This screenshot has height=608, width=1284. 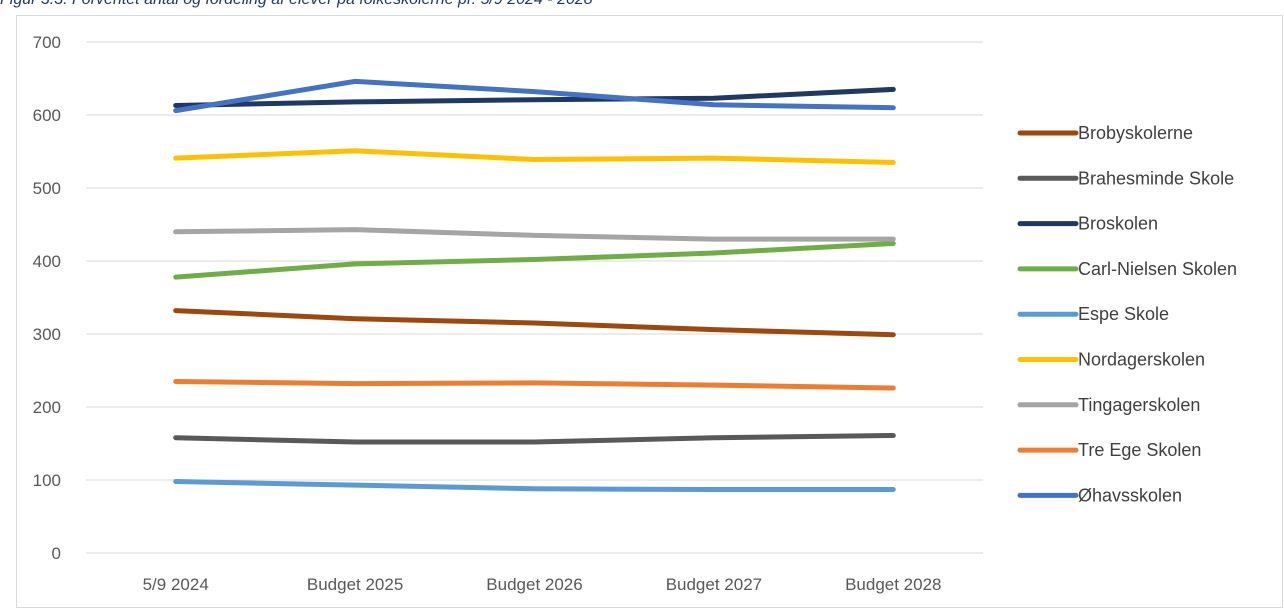 I want to click on legend-label-ohavsskolen: Øhavsskolen, so click(x=1130, y=495).